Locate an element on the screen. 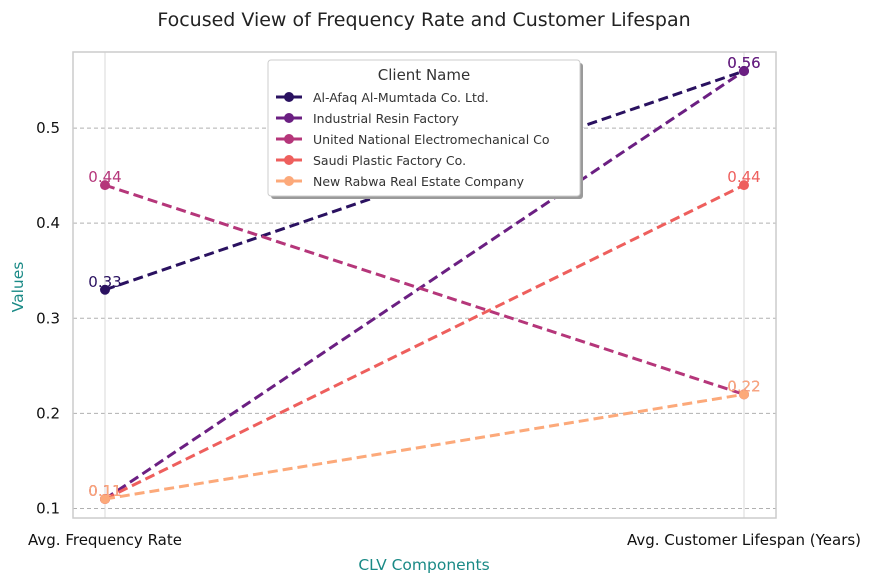  data-label: 0.22 is located at coordinates (743, 386).